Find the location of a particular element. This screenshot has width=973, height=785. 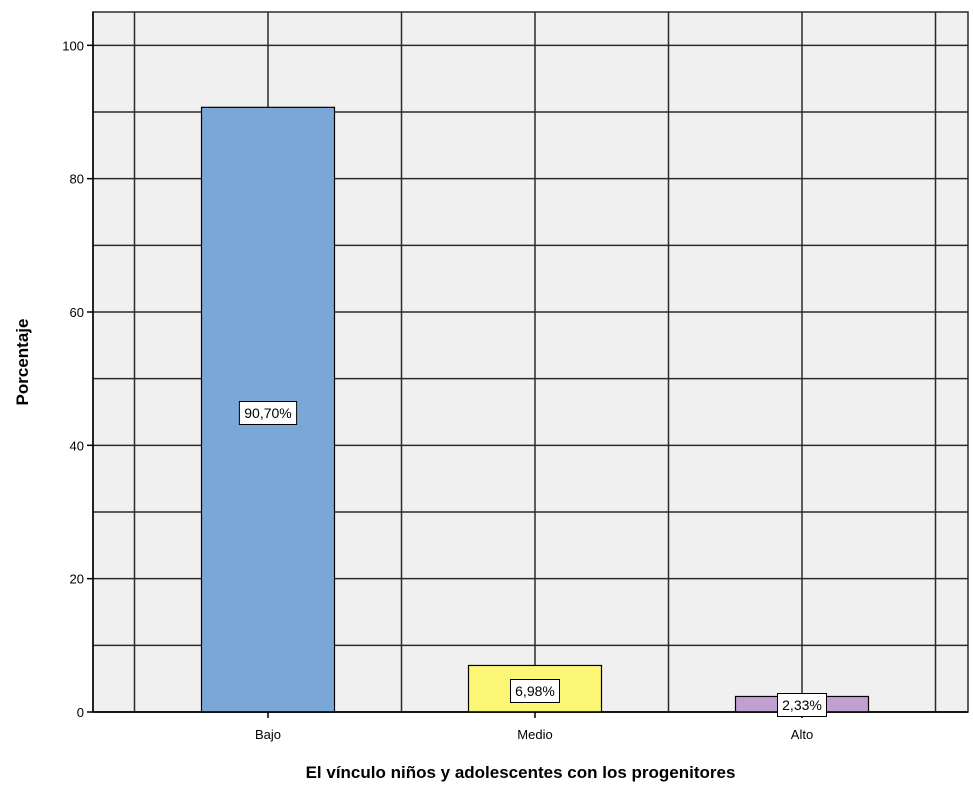

y-axis-ticks: 0 20 40 60 80 100 is located at coordinates (77, 379).